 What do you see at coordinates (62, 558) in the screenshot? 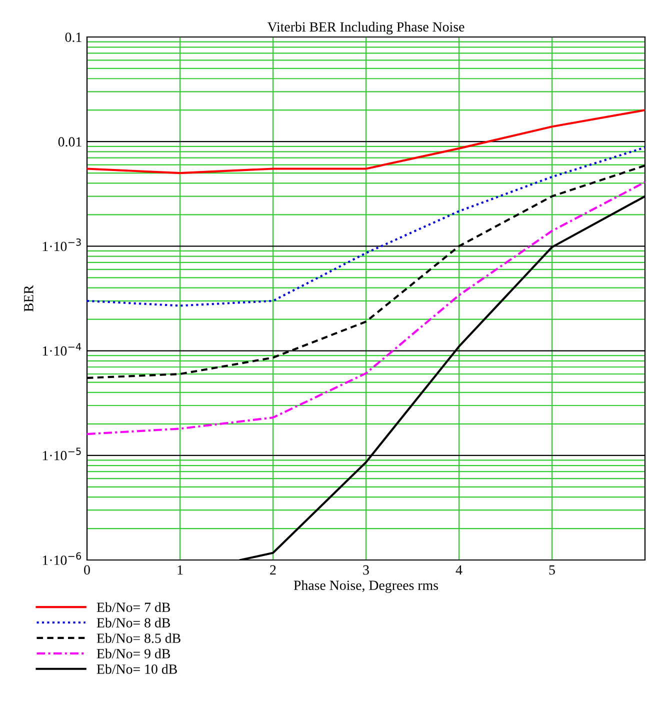
I see `y-tick-label: 1·10$^{−6}$` at bounding box center [62, 558].